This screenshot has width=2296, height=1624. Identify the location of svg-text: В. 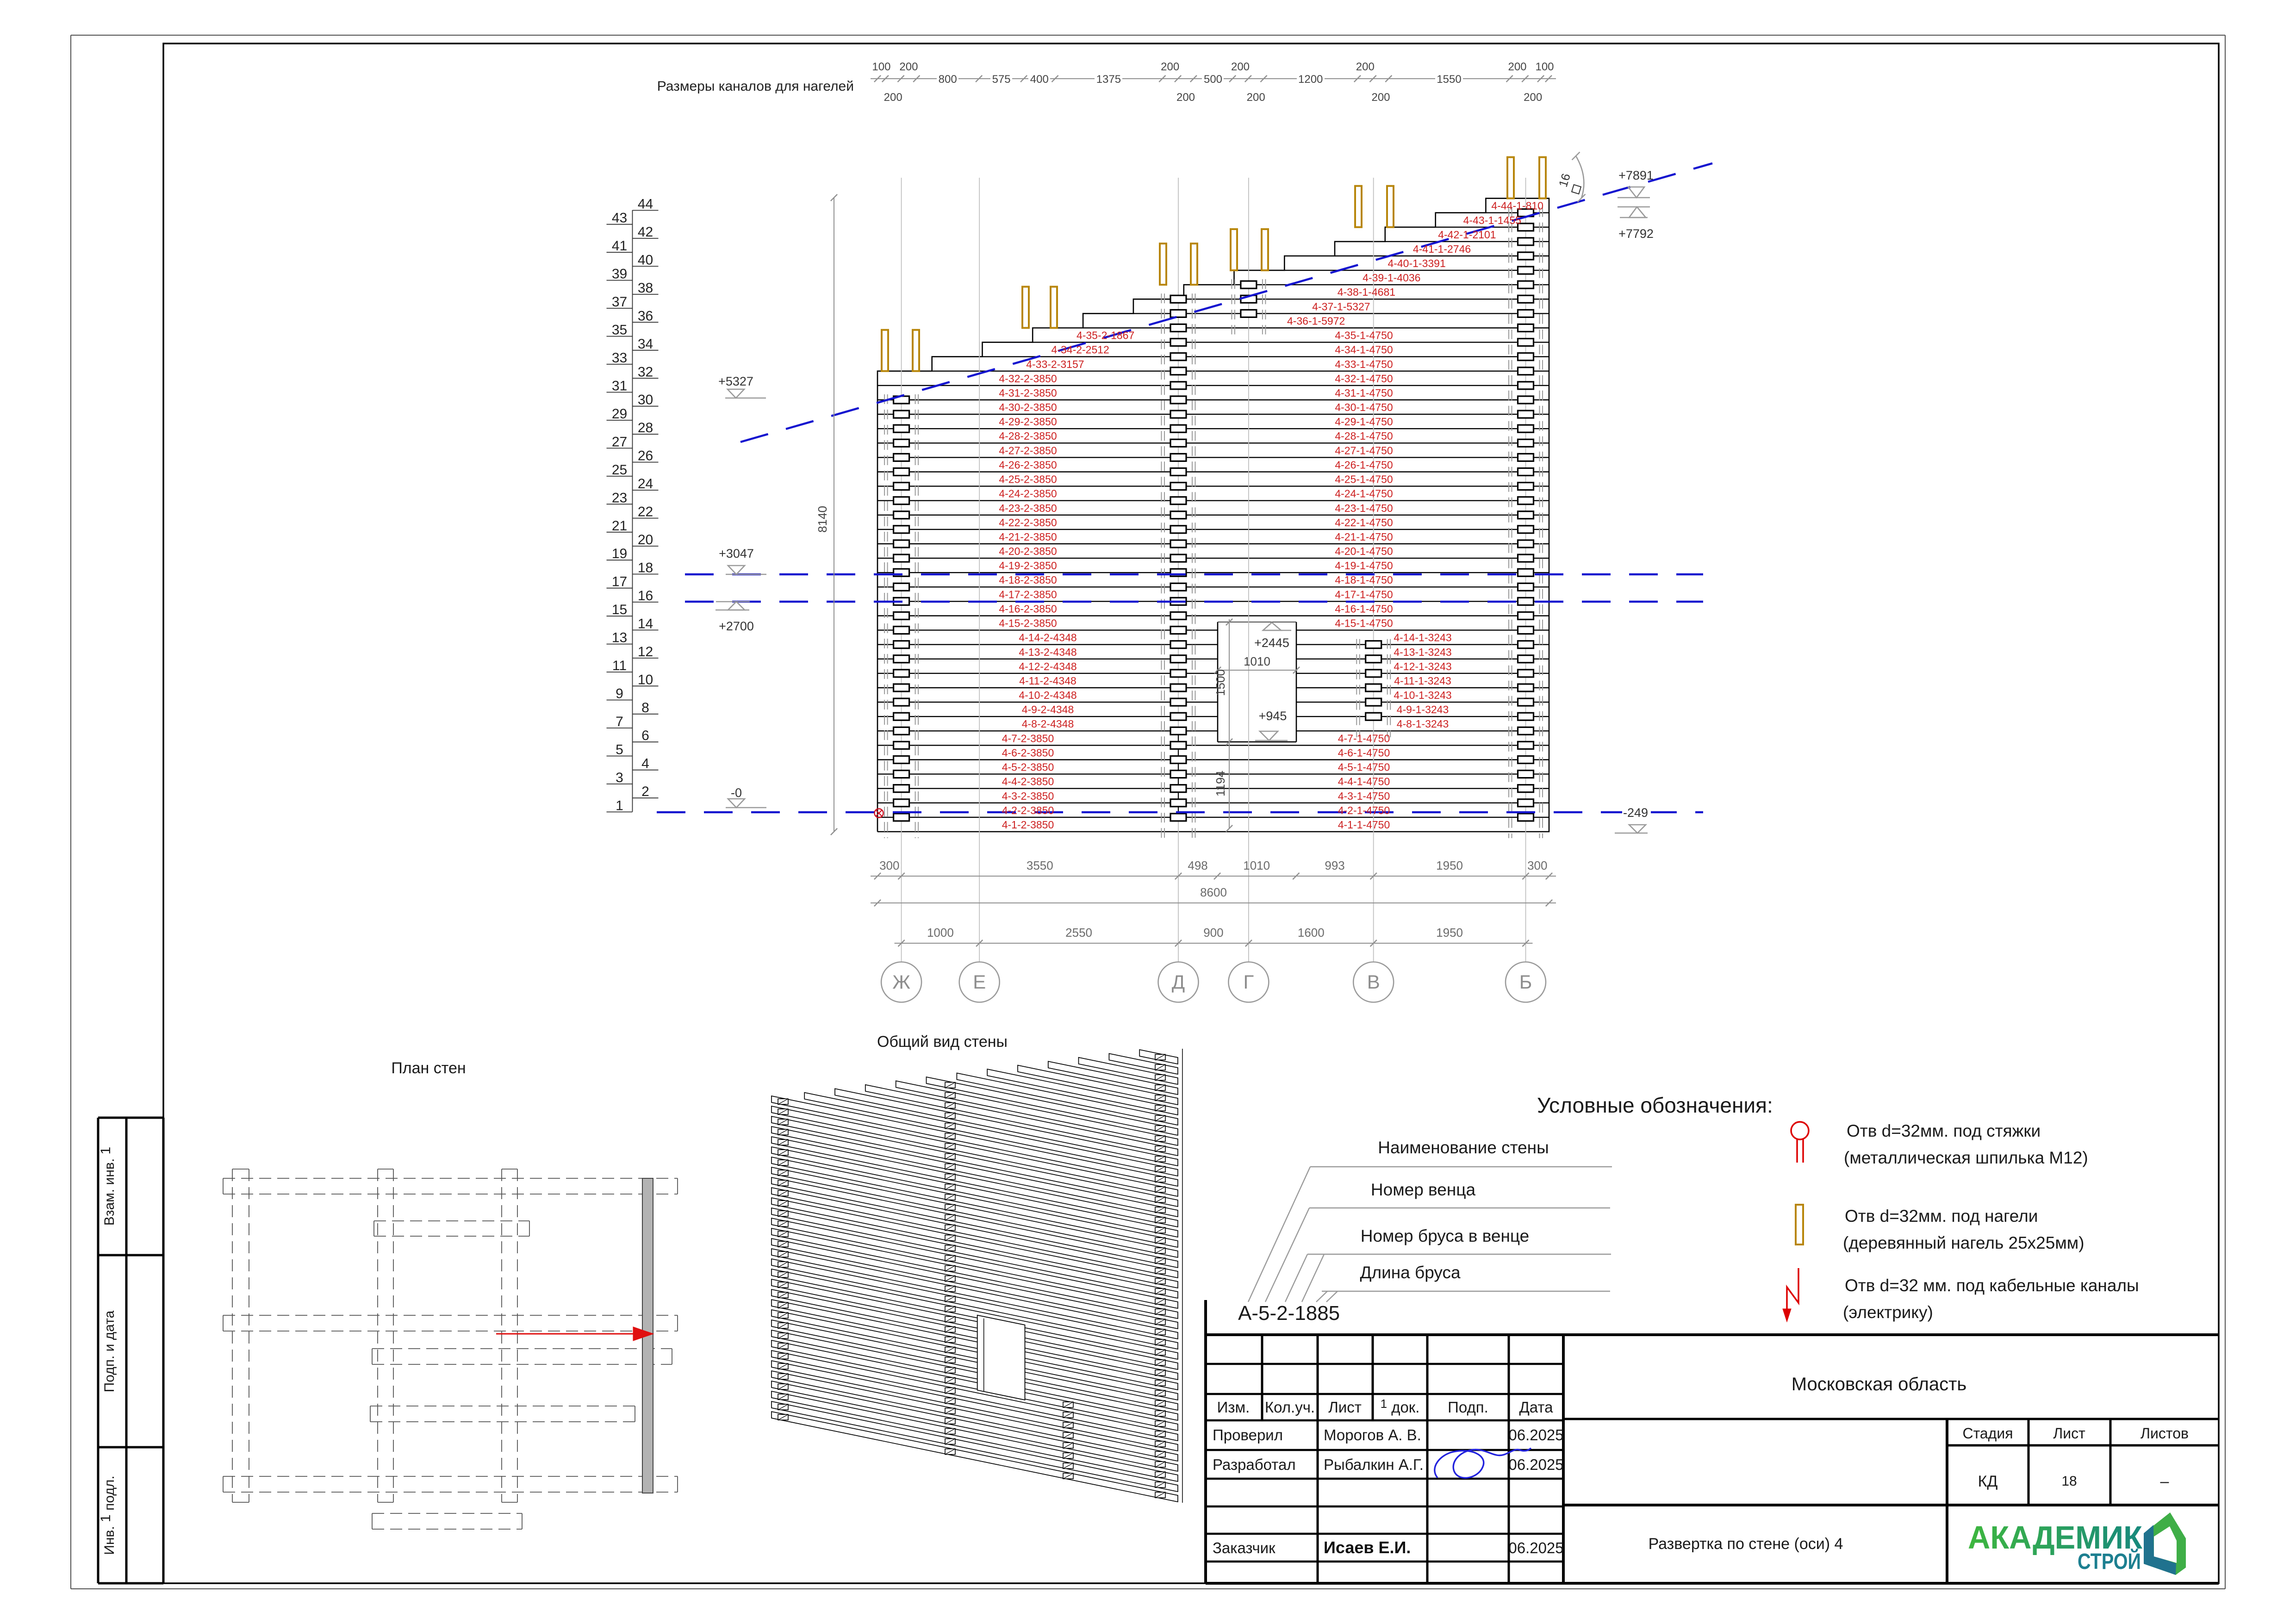
(1373, 982).